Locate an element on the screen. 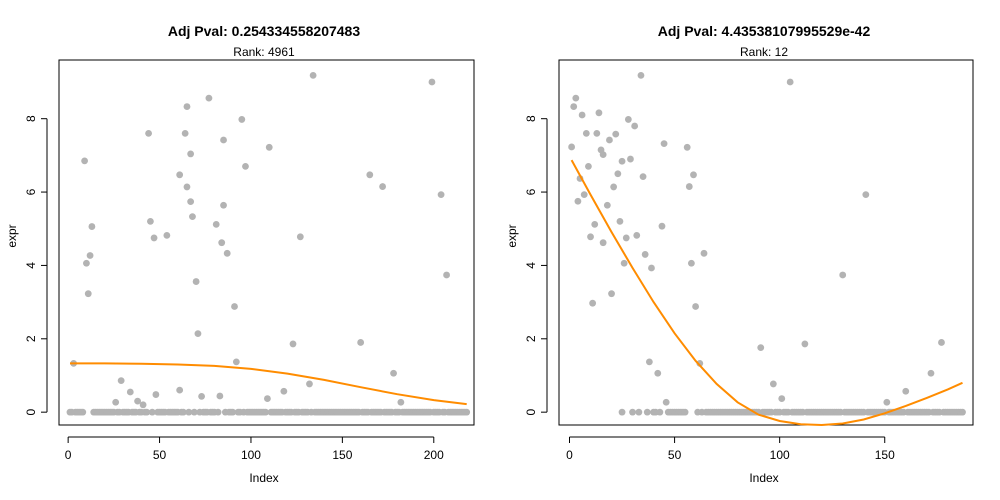  y-tick-label: 4 is located at coordinates (31, 265).